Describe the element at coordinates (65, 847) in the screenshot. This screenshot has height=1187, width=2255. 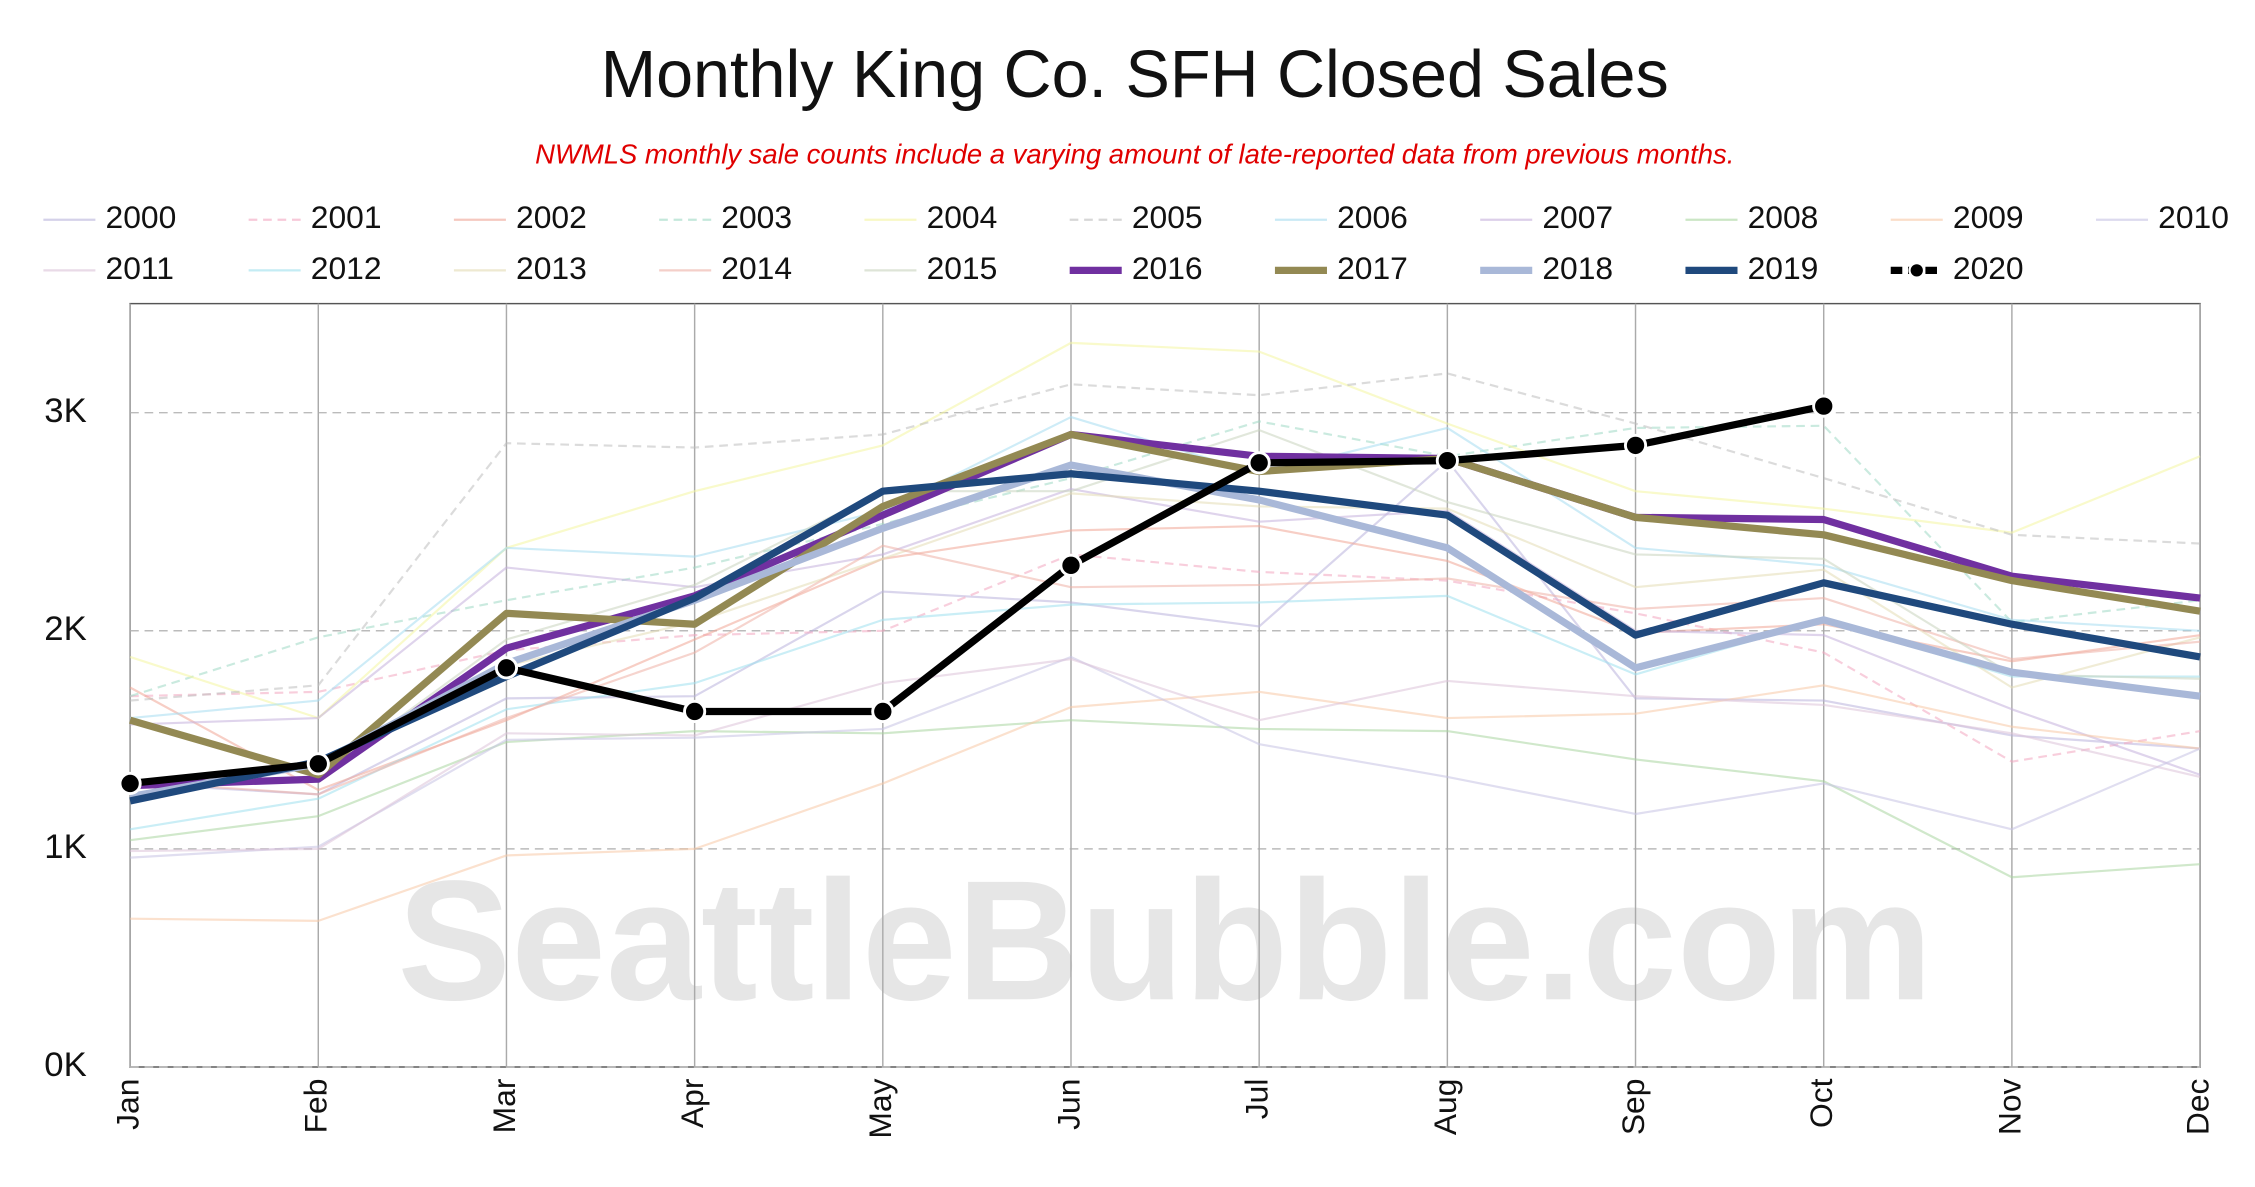
I see `y-tick-label: 1K` at that location.